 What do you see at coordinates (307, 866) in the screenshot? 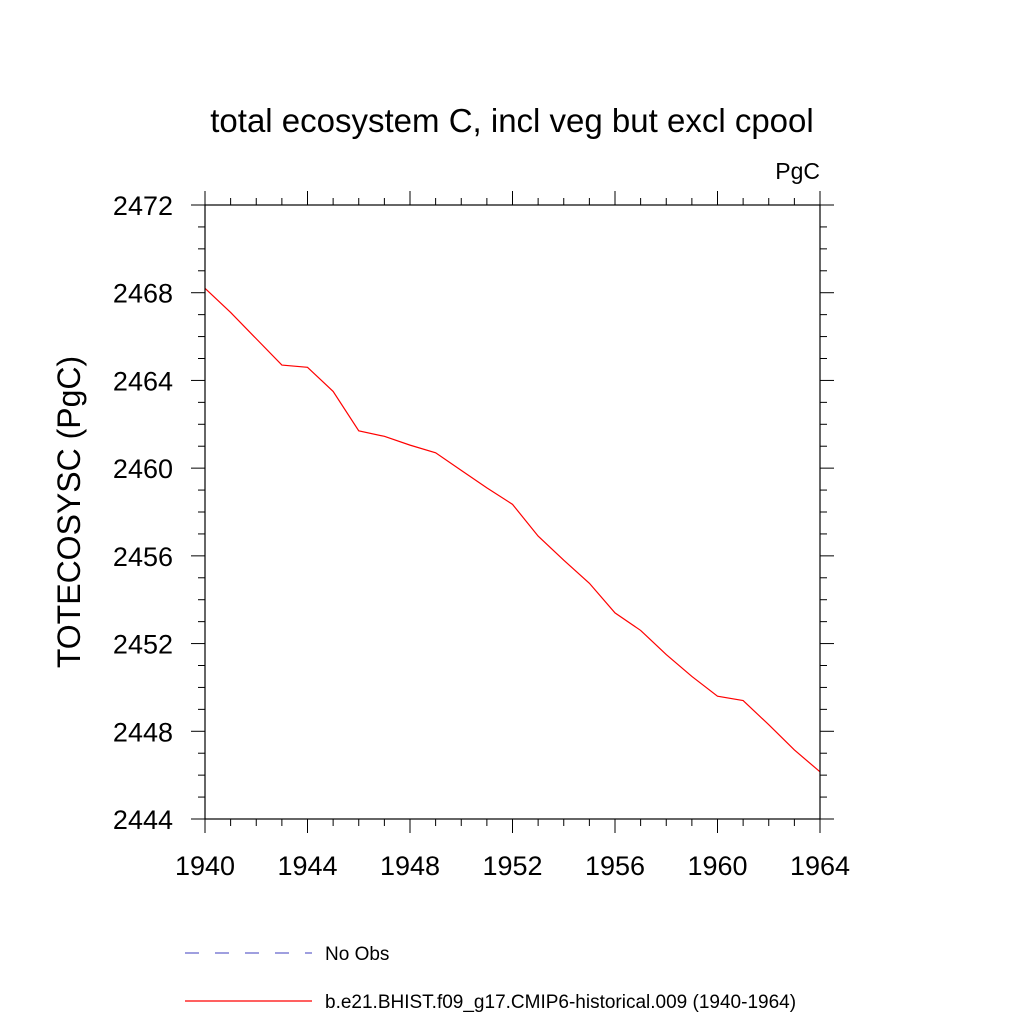
I see `x-tick-label: 1944` at bounding box center [307, 866].